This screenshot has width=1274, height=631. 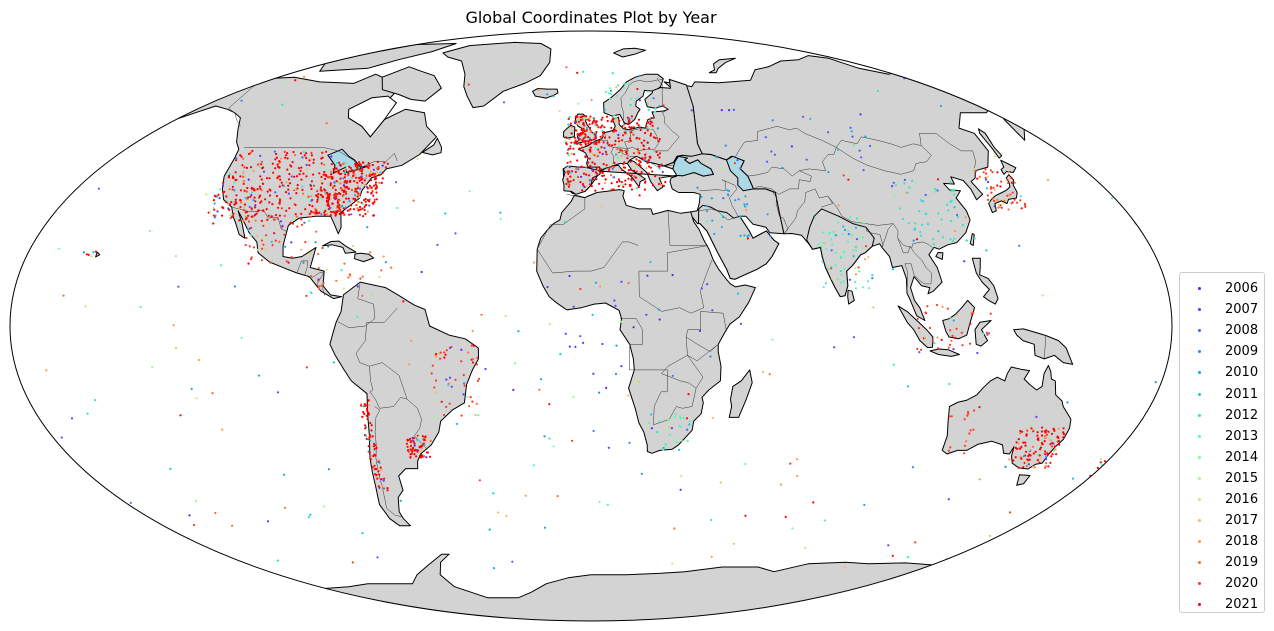 What do you see at coordinates (587, 234) in the screenshot?
I see `border-africa-west` at bounding box center [587, 234].